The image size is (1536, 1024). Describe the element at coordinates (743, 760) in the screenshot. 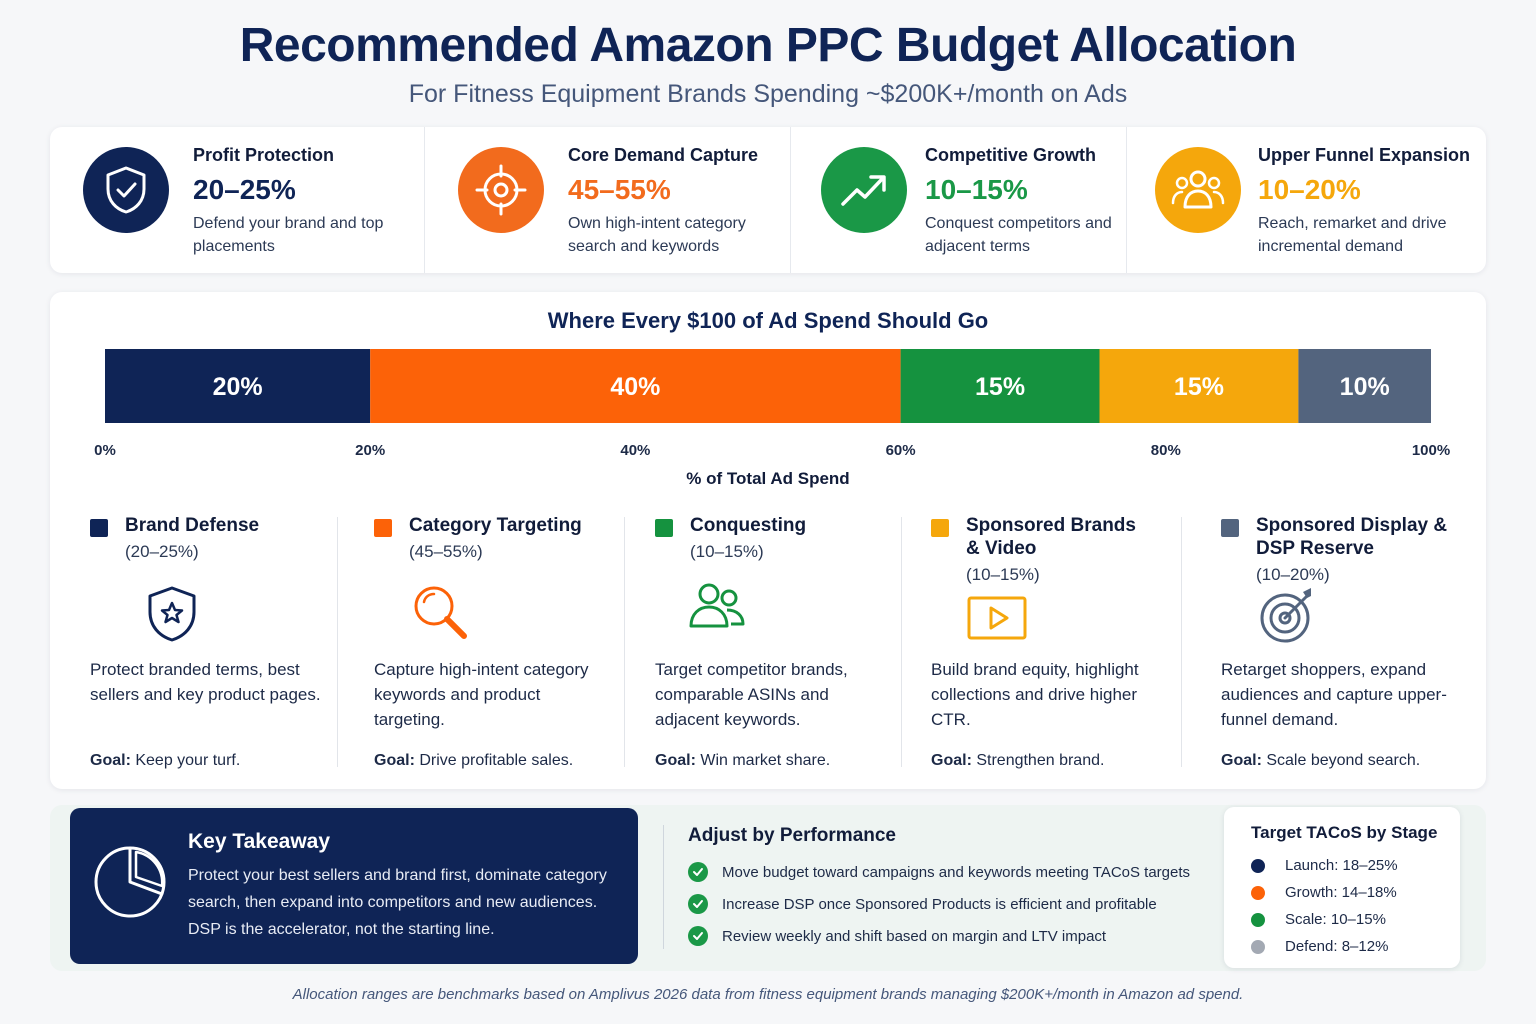

I see `category-goal: Goal: Win market share.` at that location.